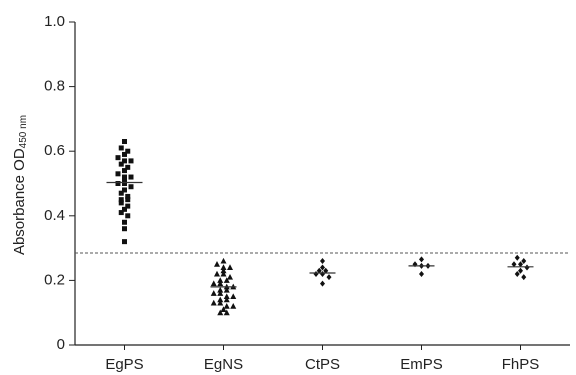  I want to click on y-axis-label-main: Absorbance OD, so click(19, 201).